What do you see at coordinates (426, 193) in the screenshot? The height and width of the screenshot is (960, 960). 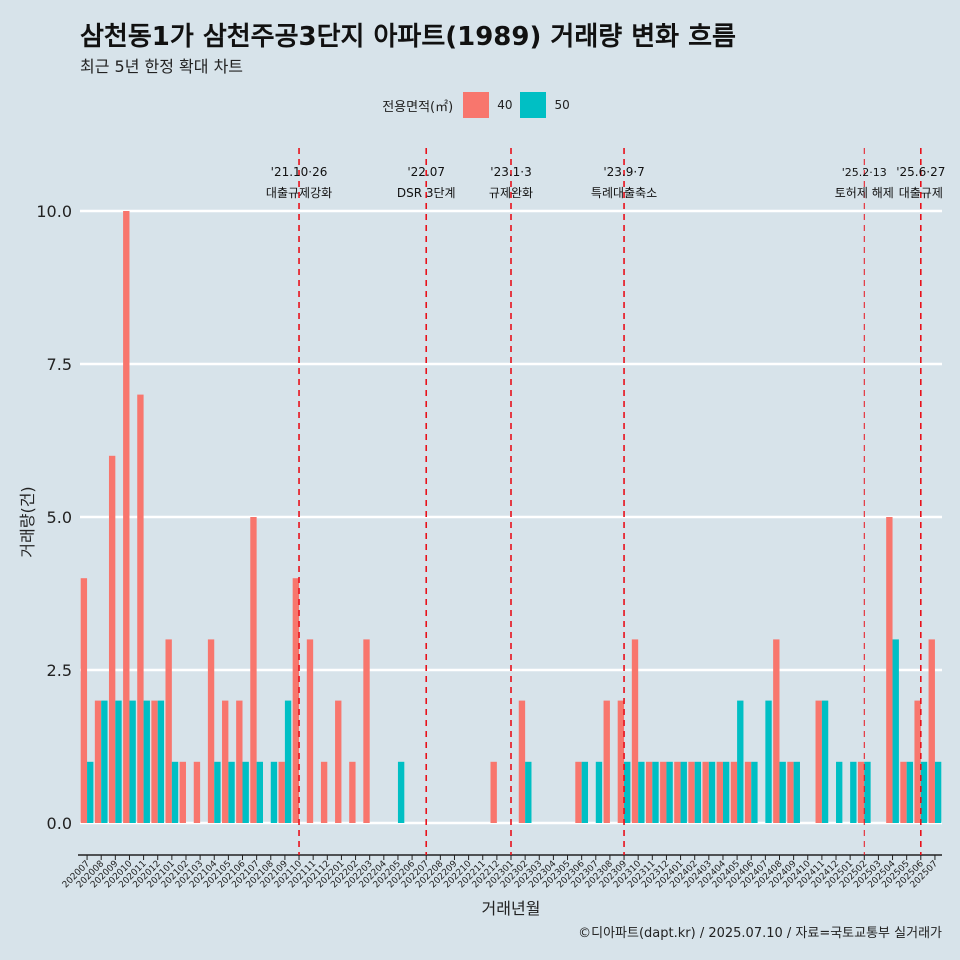 I see `policy-label: DSR 3단계` at bounding box center [426, 193].